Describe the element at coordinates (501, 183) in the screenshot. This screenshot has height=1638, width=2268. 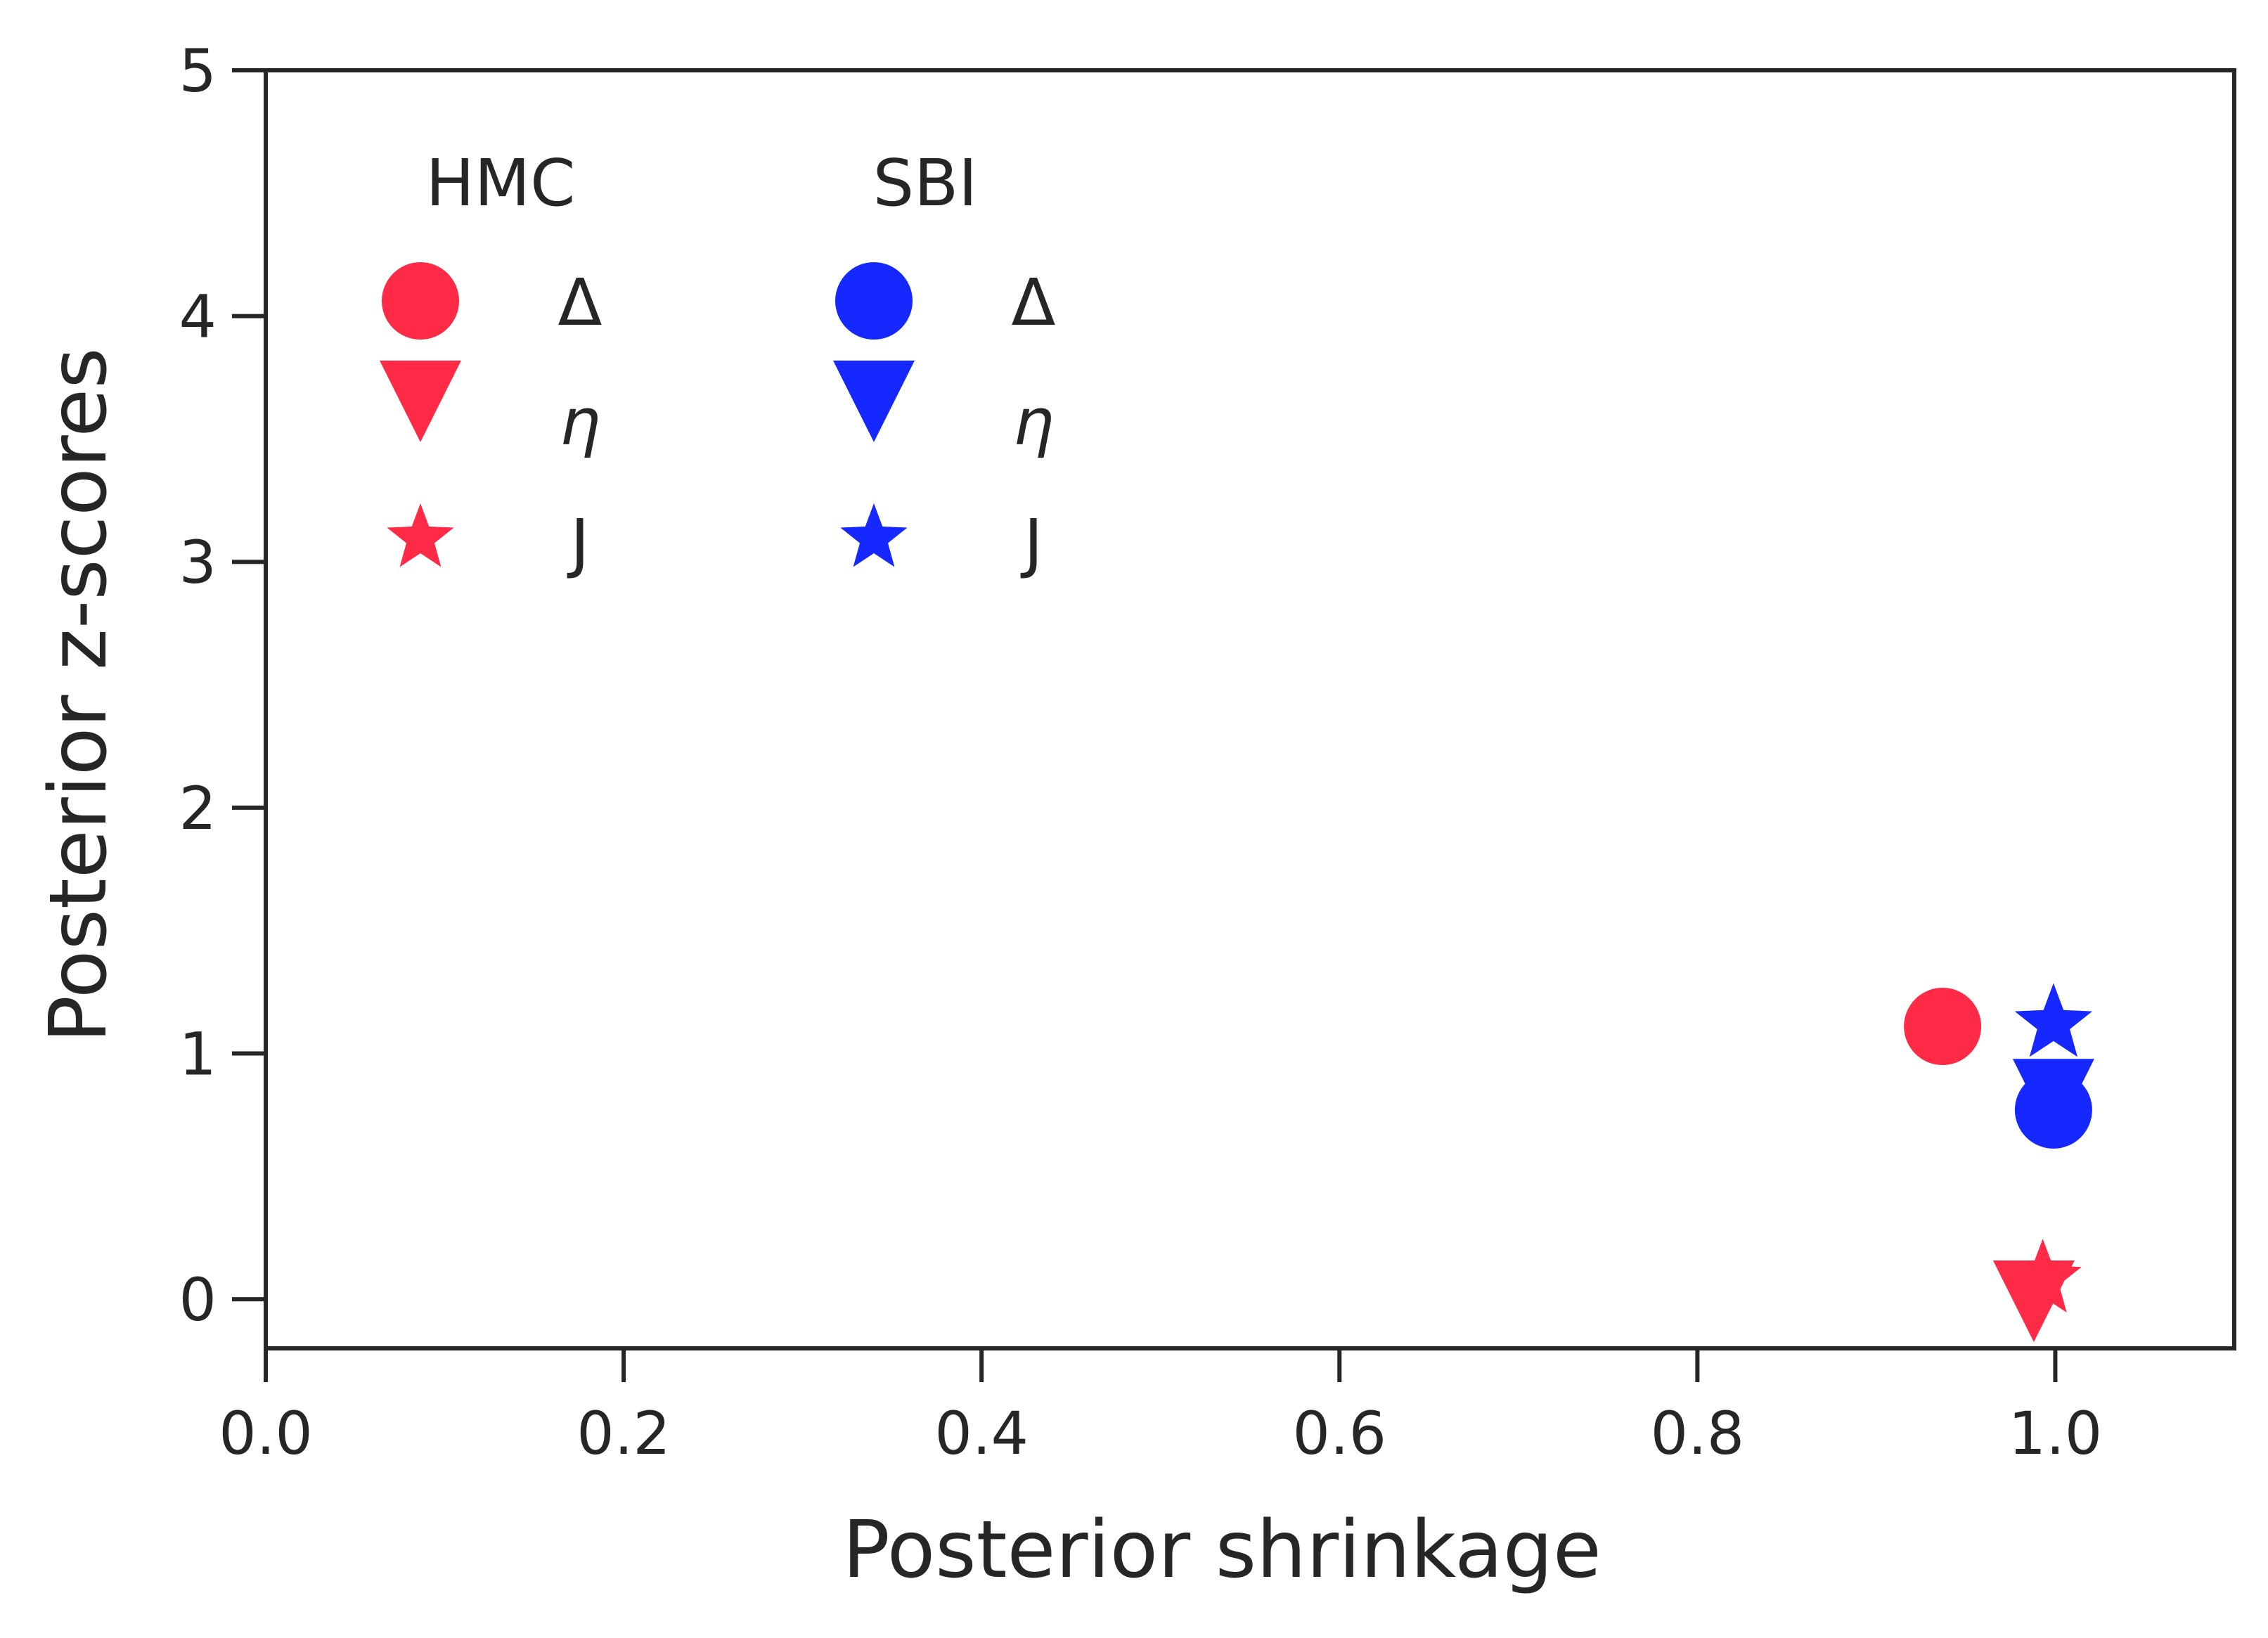
I see `legend-title-hmc: HMC` at that location.